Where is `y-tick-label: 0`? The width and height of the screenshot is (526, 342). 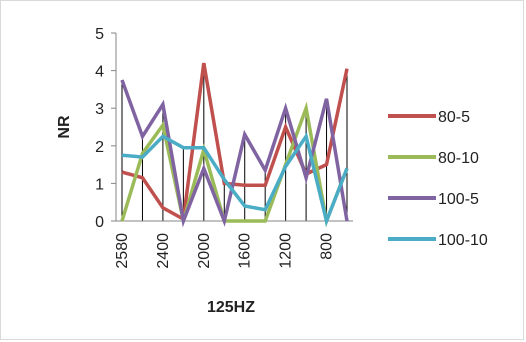 y-tick-label: 0 is located at coordinates (99, 222).